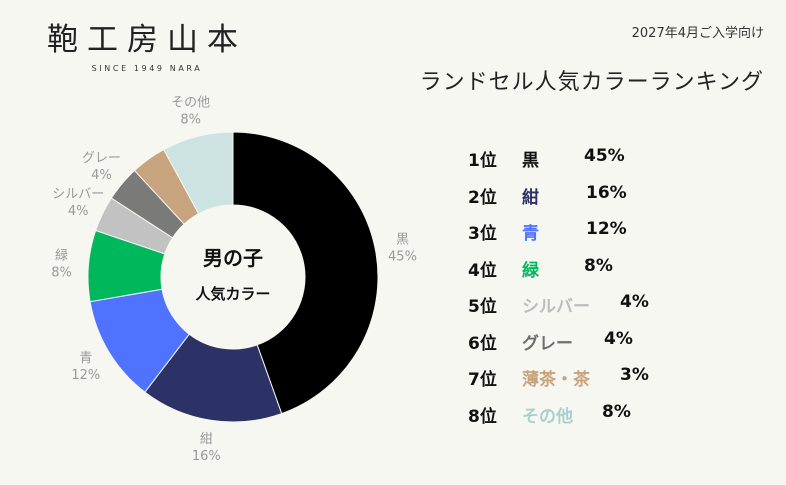  Describe the element at coordinates (482, 161) in the screenshot. I see `rank-position: 1位` at that location.